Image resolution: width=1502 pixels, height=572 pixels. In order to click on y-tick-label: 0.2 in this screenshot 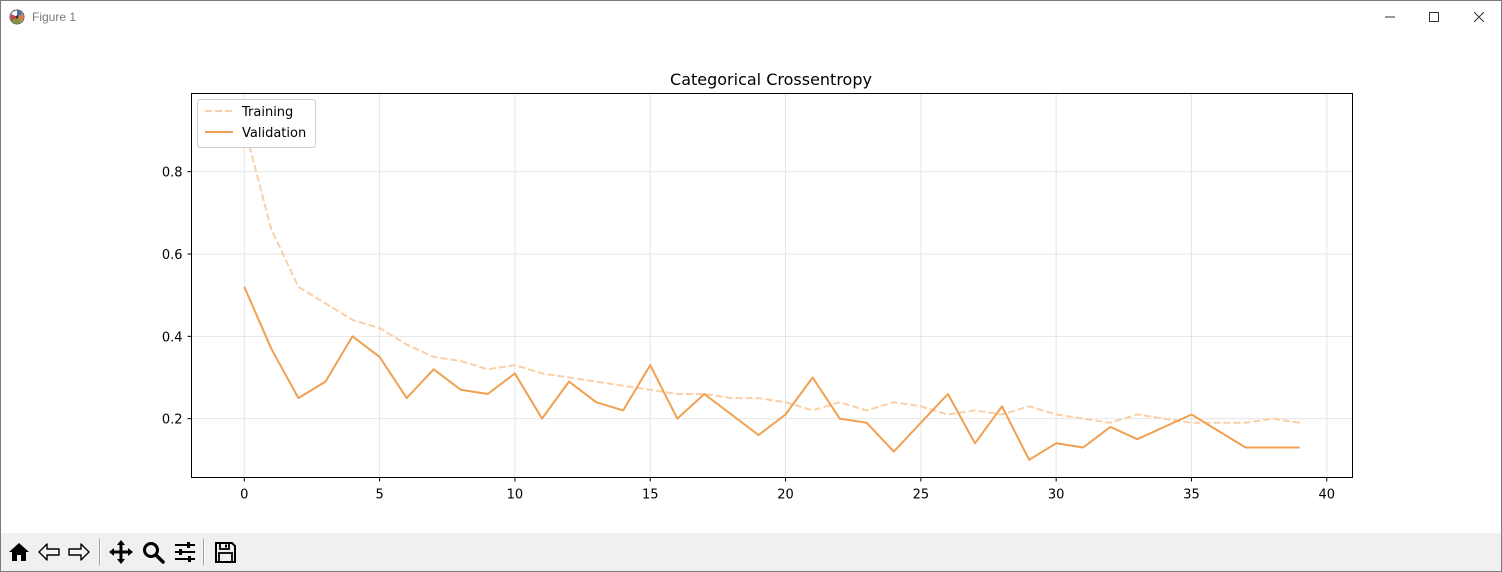, I will do `click(172, 420)`.